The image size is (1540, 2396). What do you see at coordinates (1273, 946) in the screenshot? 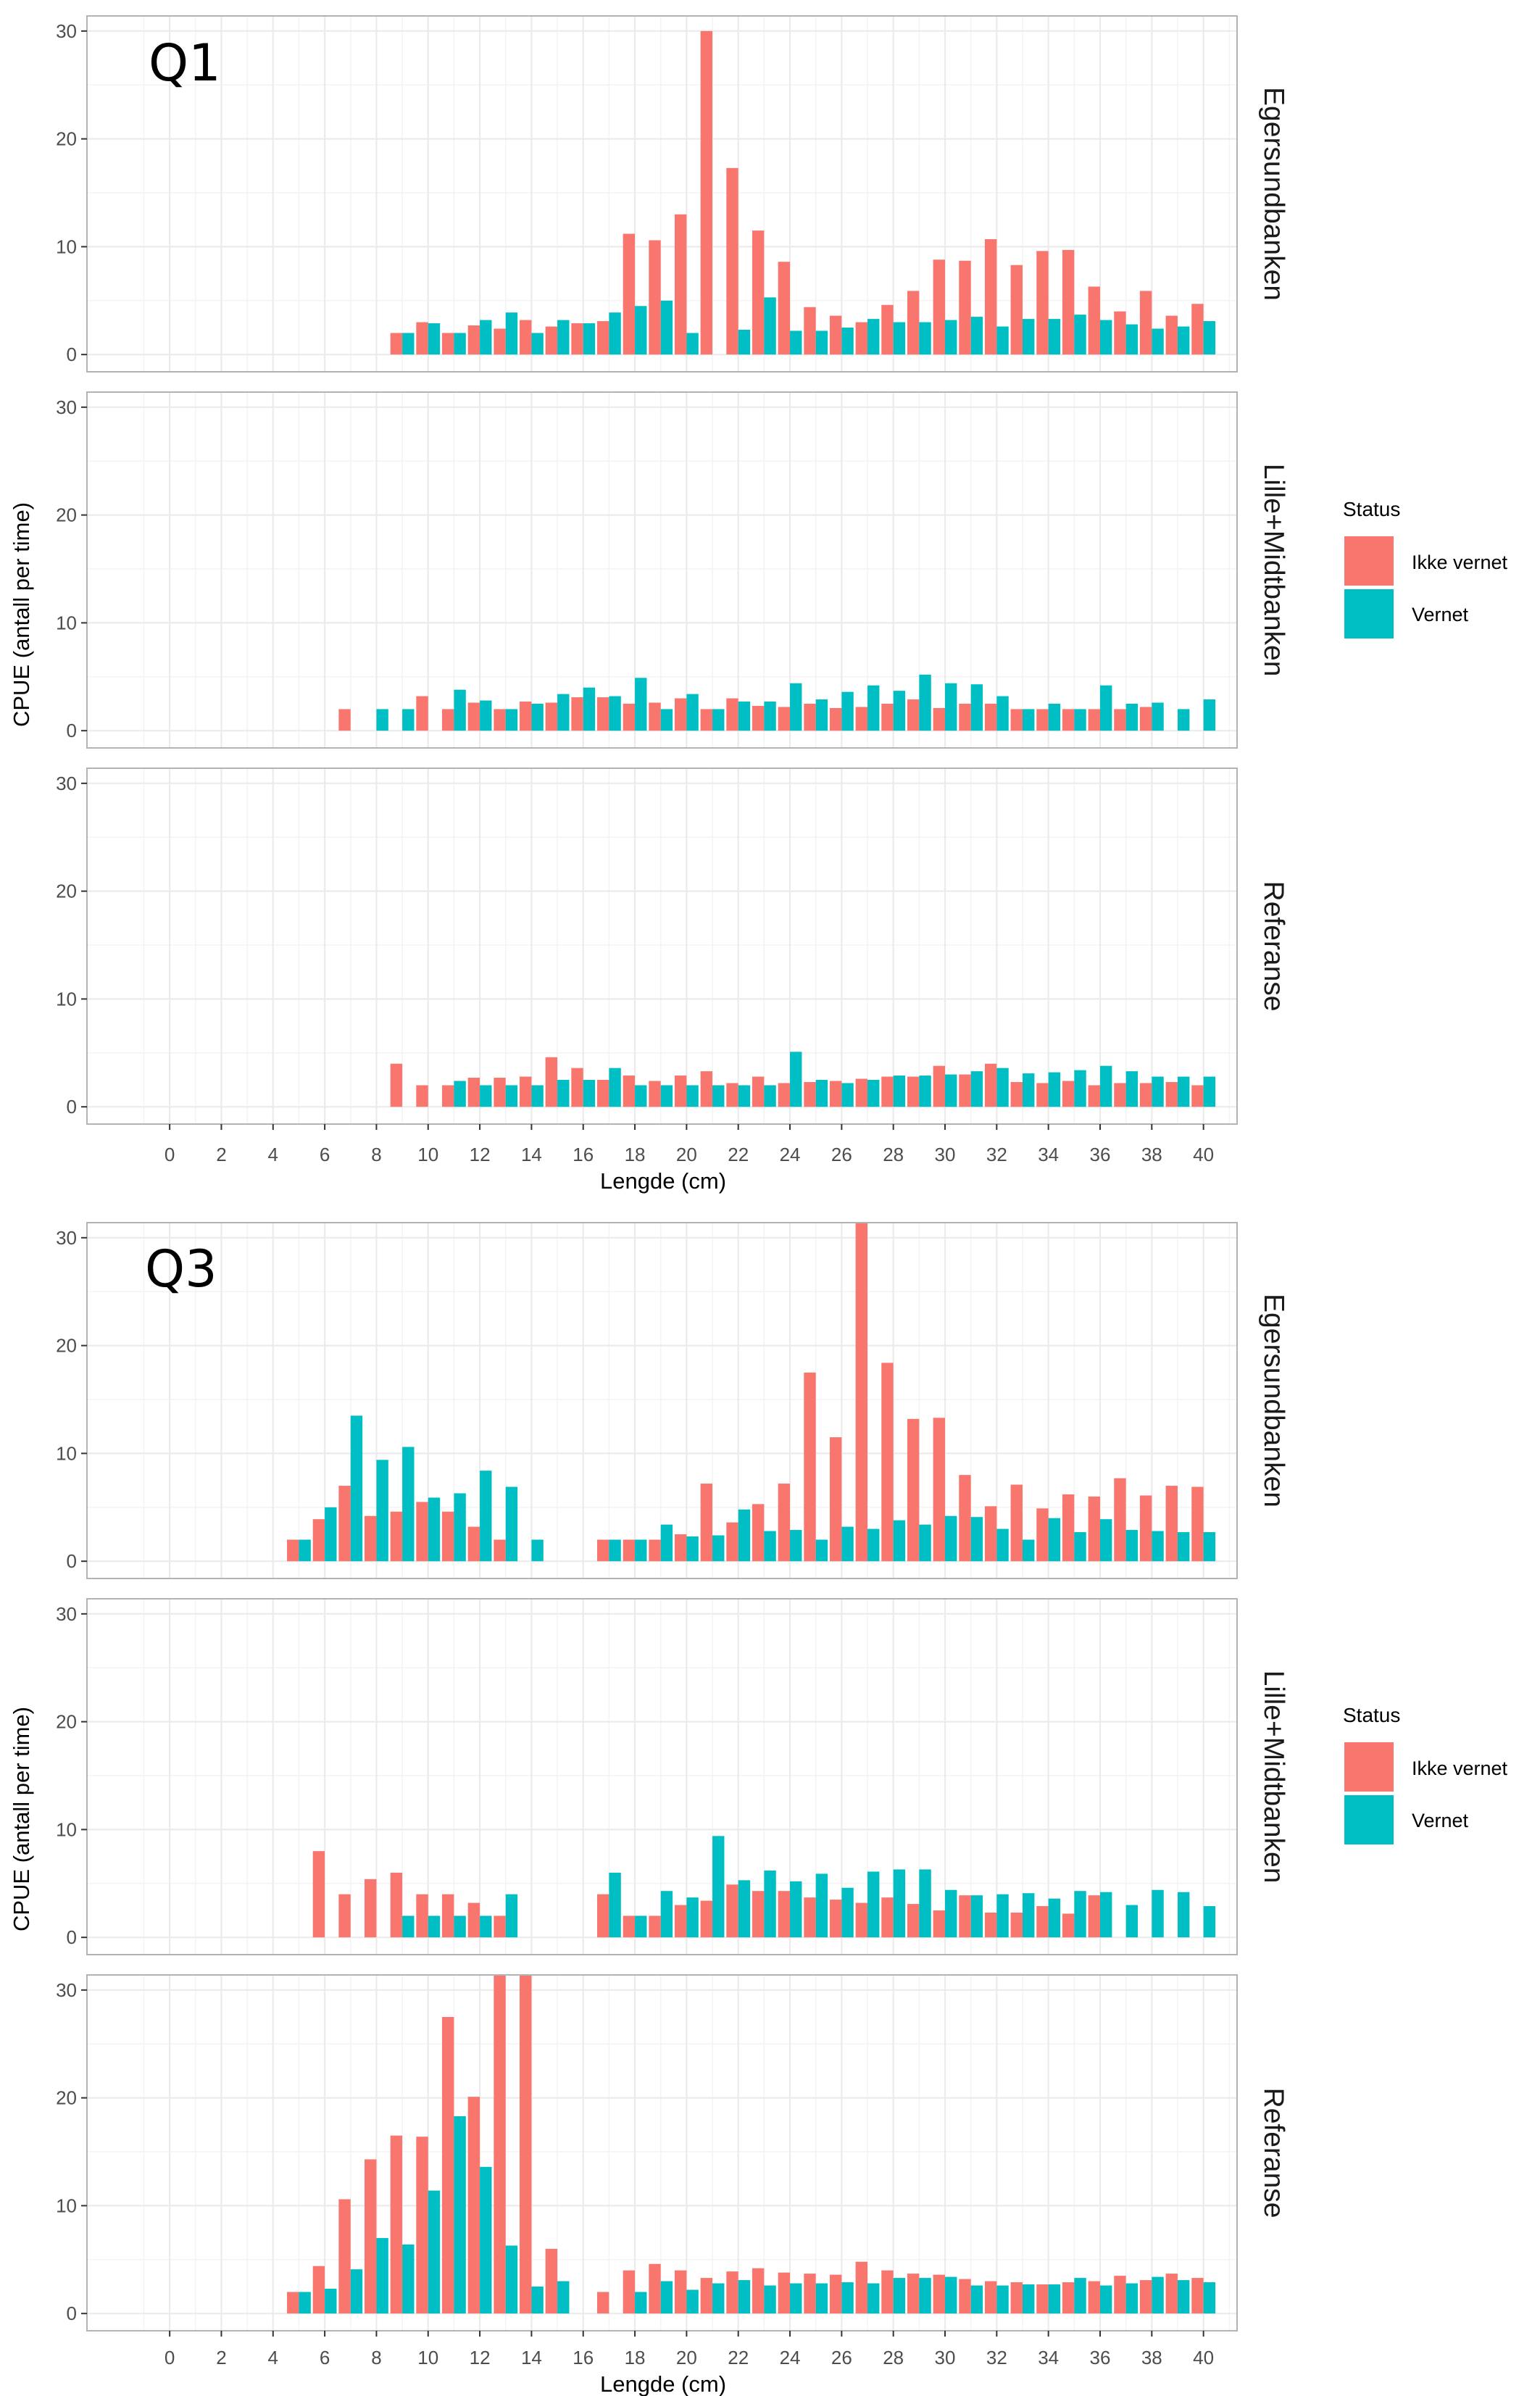
I see `facet-strip-label: Referanse` at bounding box center [1273, 946].